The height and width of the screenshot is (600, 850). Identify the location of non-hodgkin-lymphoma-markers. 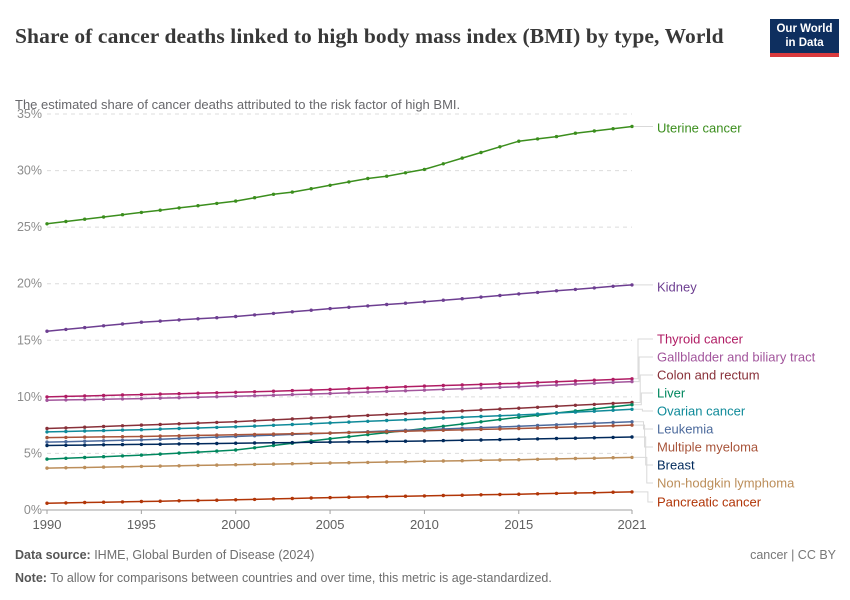
(339, 462).